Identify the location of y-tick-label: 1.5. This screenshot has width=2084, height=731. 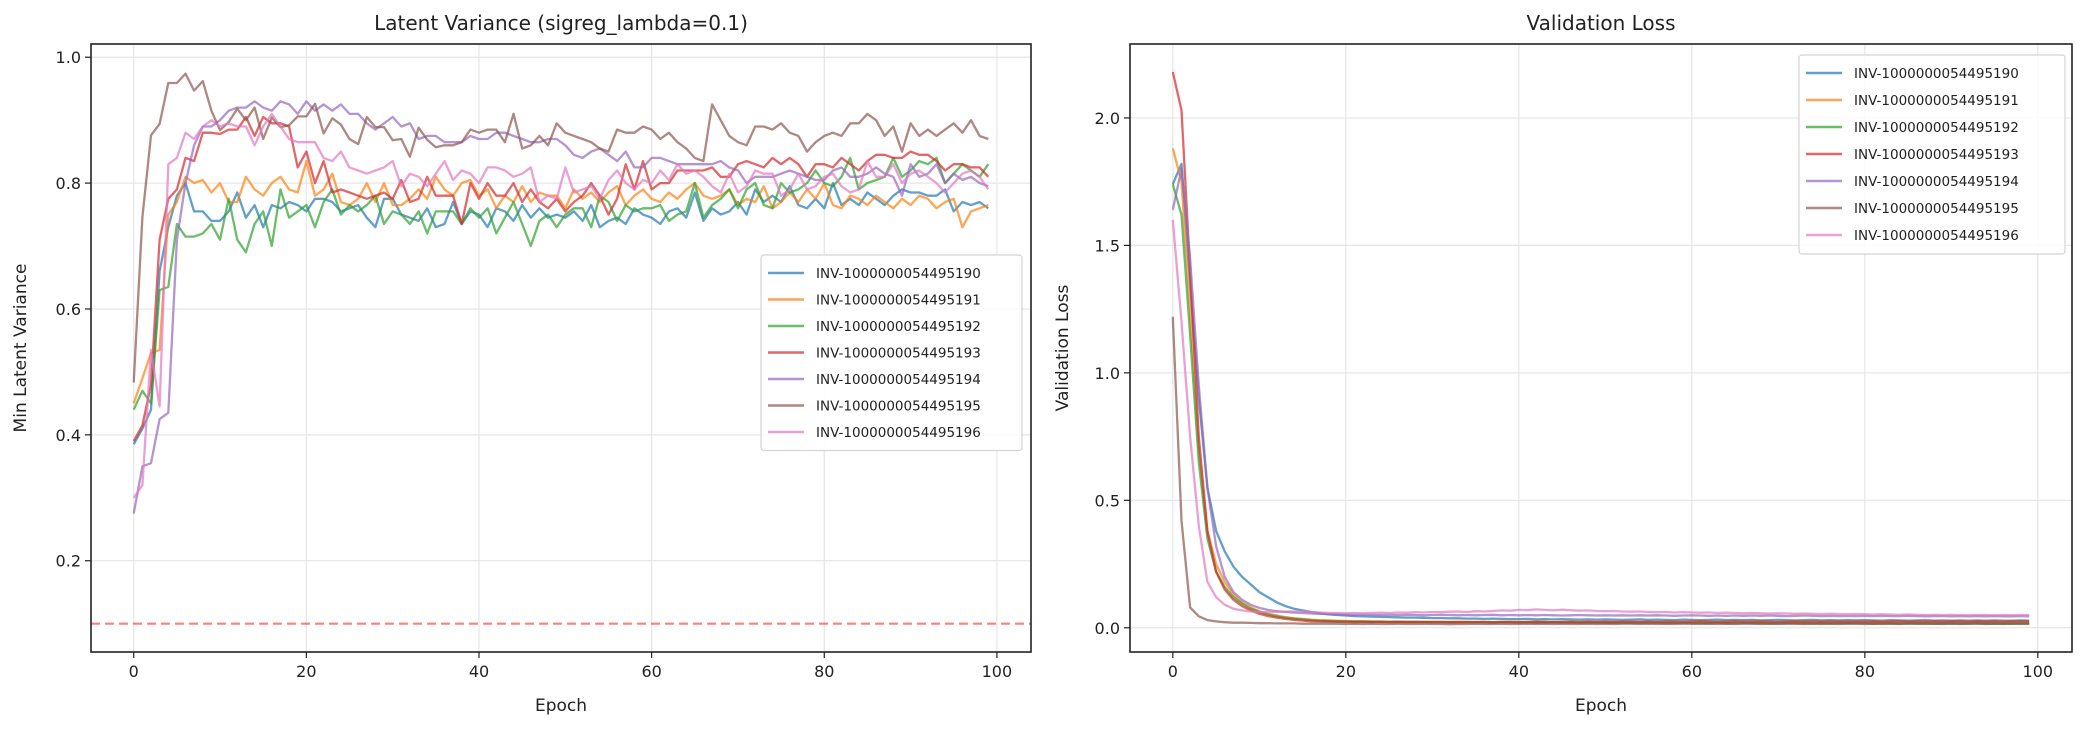
(1107, 245).